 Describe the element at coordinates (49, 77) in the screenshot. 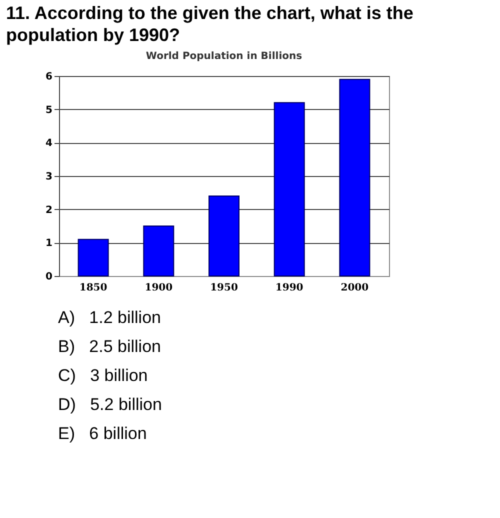

I see `y-tick-label: 6` at that location.